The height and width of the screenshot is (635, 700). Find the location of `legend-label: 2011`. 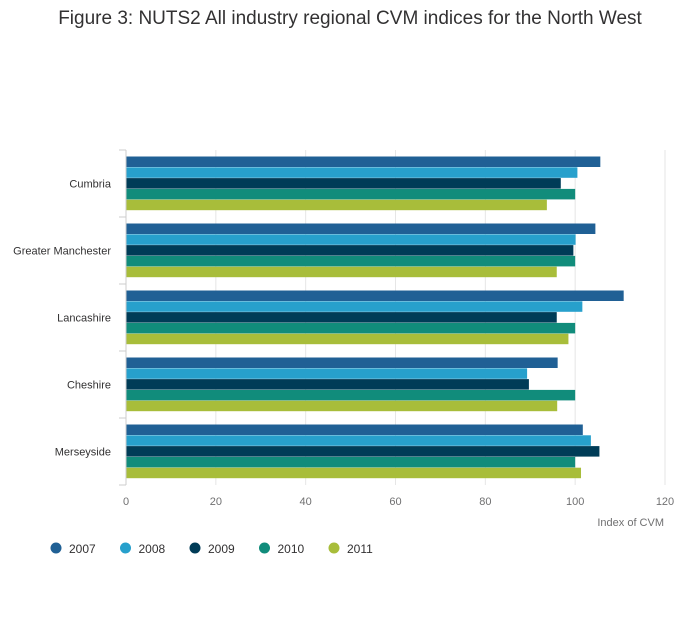

legend-label: 2011 is located at coordinates (360, 549).